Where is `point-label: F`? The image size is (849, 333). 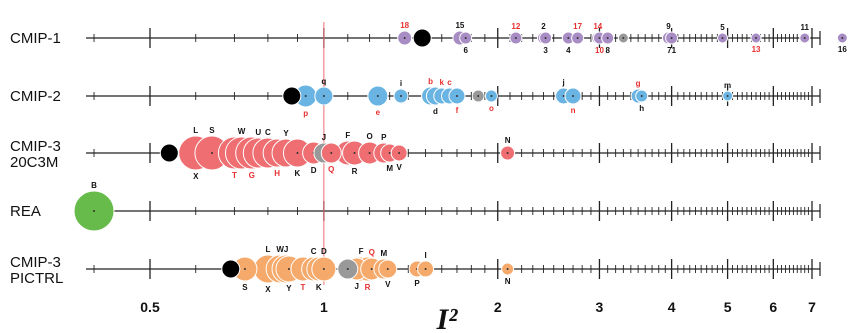
point-label: F is located at coordinates (347, 135).